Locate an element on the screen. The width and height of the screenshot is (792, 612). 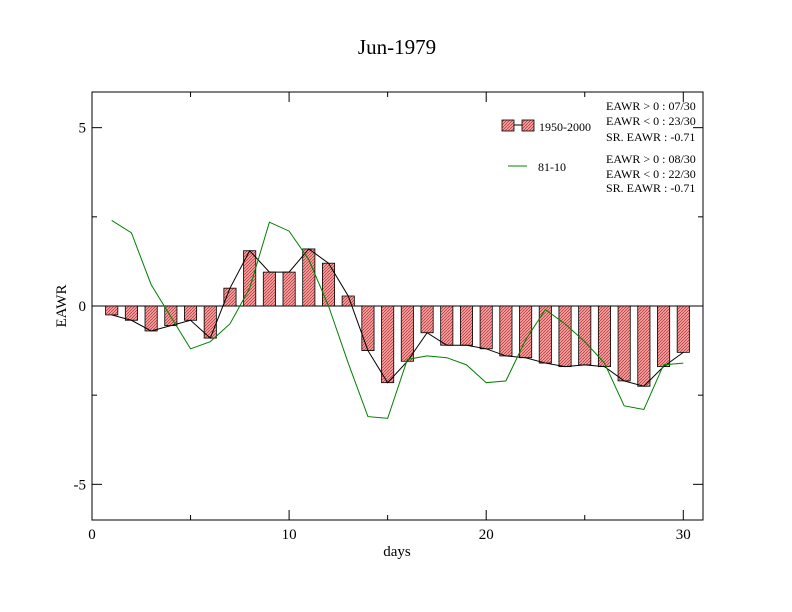
y-tick-label: -5 is located at coordinates (80, 485).